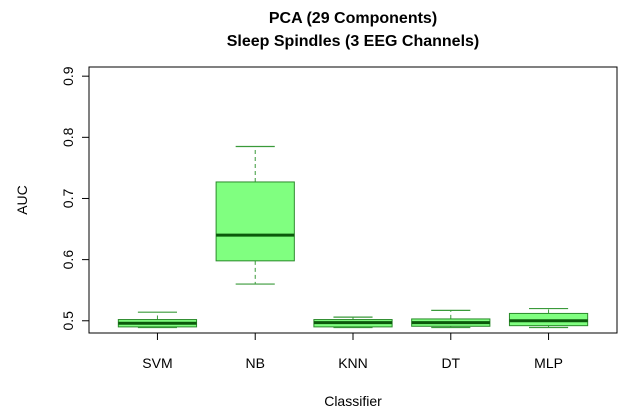 Image resolution: width=619 pixels, height=412 pixels. What do you see at coordinates (255, 221) in the screenshot?
I see `box-body-nb` at bounding box center [255, 221].